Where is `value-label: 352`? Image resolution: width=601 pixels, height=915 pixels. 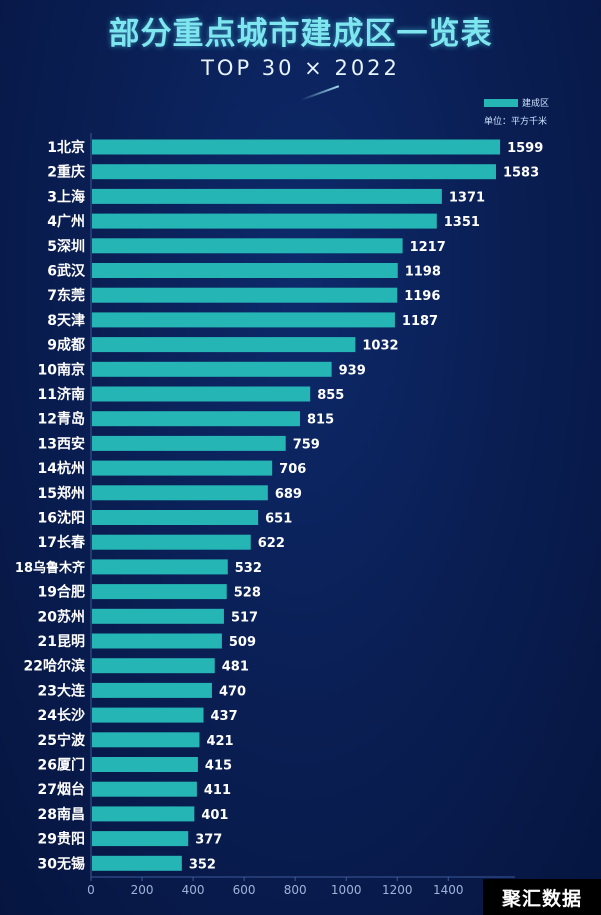 value-label: 352 is located at coordinates (202, 864).